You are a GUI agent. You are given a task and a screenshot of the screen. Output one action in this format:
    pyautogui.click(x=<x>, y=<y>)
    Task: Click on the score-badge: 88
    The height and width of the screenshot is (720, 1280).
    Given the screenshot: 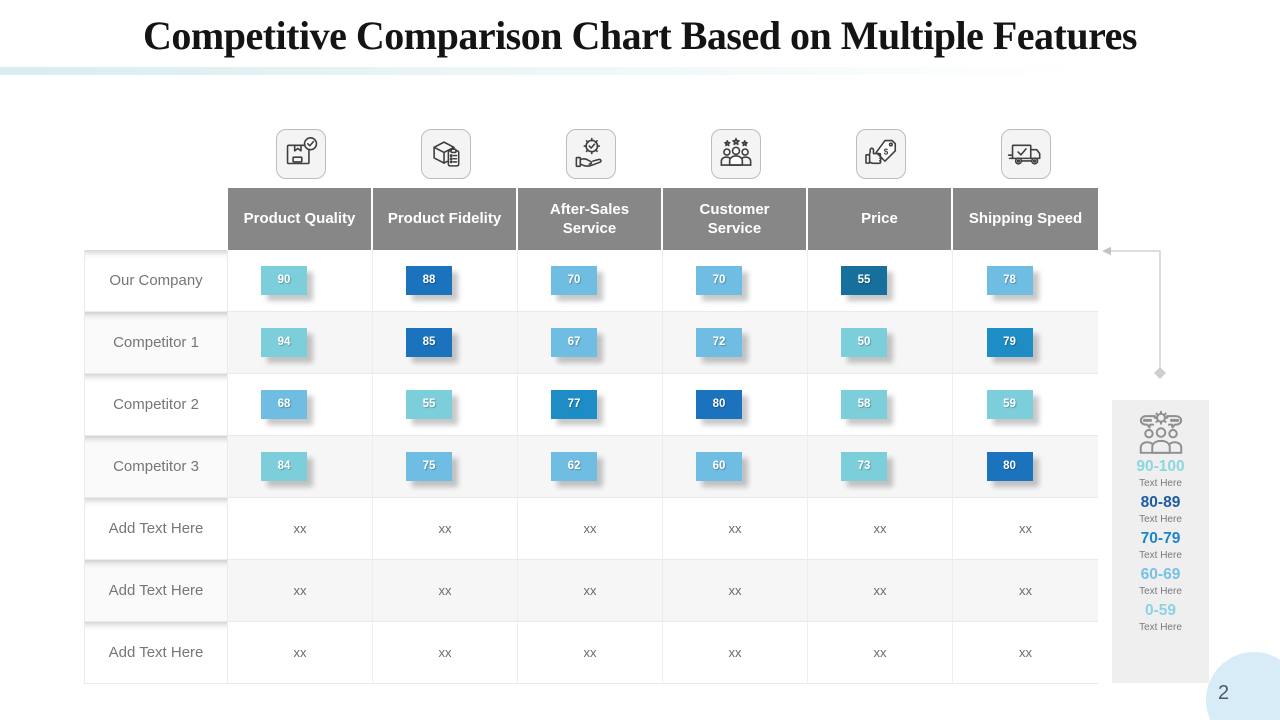 What is the action you would take?
    pyautogui.click(x=429, y=280)
    